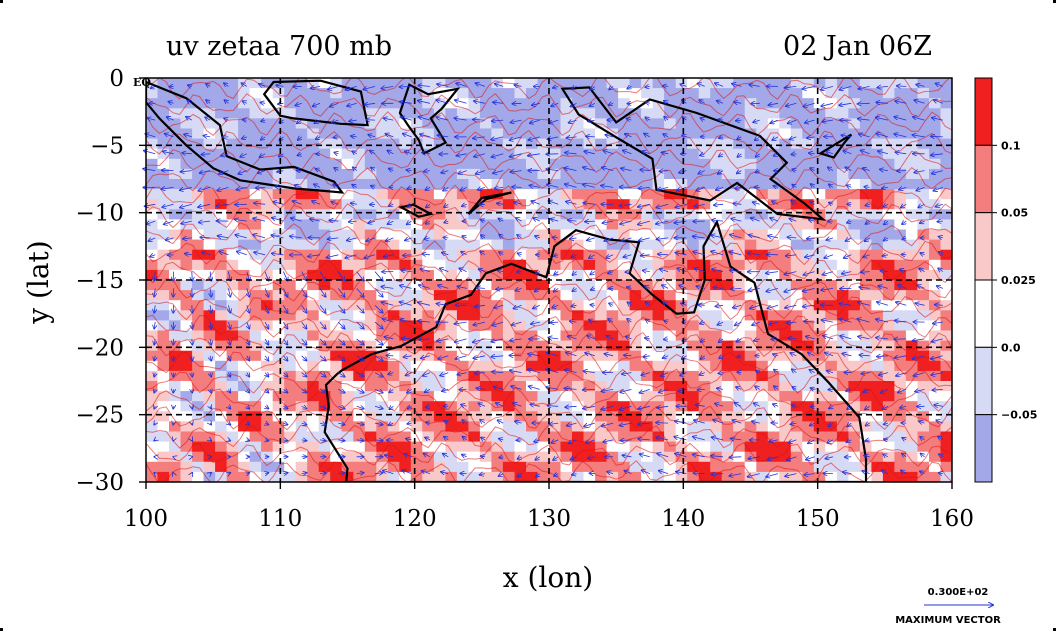 This screenshot has height=631, width=1056. I want to click on chart-title: uv zetaa 700 mb, so click(279, 46).